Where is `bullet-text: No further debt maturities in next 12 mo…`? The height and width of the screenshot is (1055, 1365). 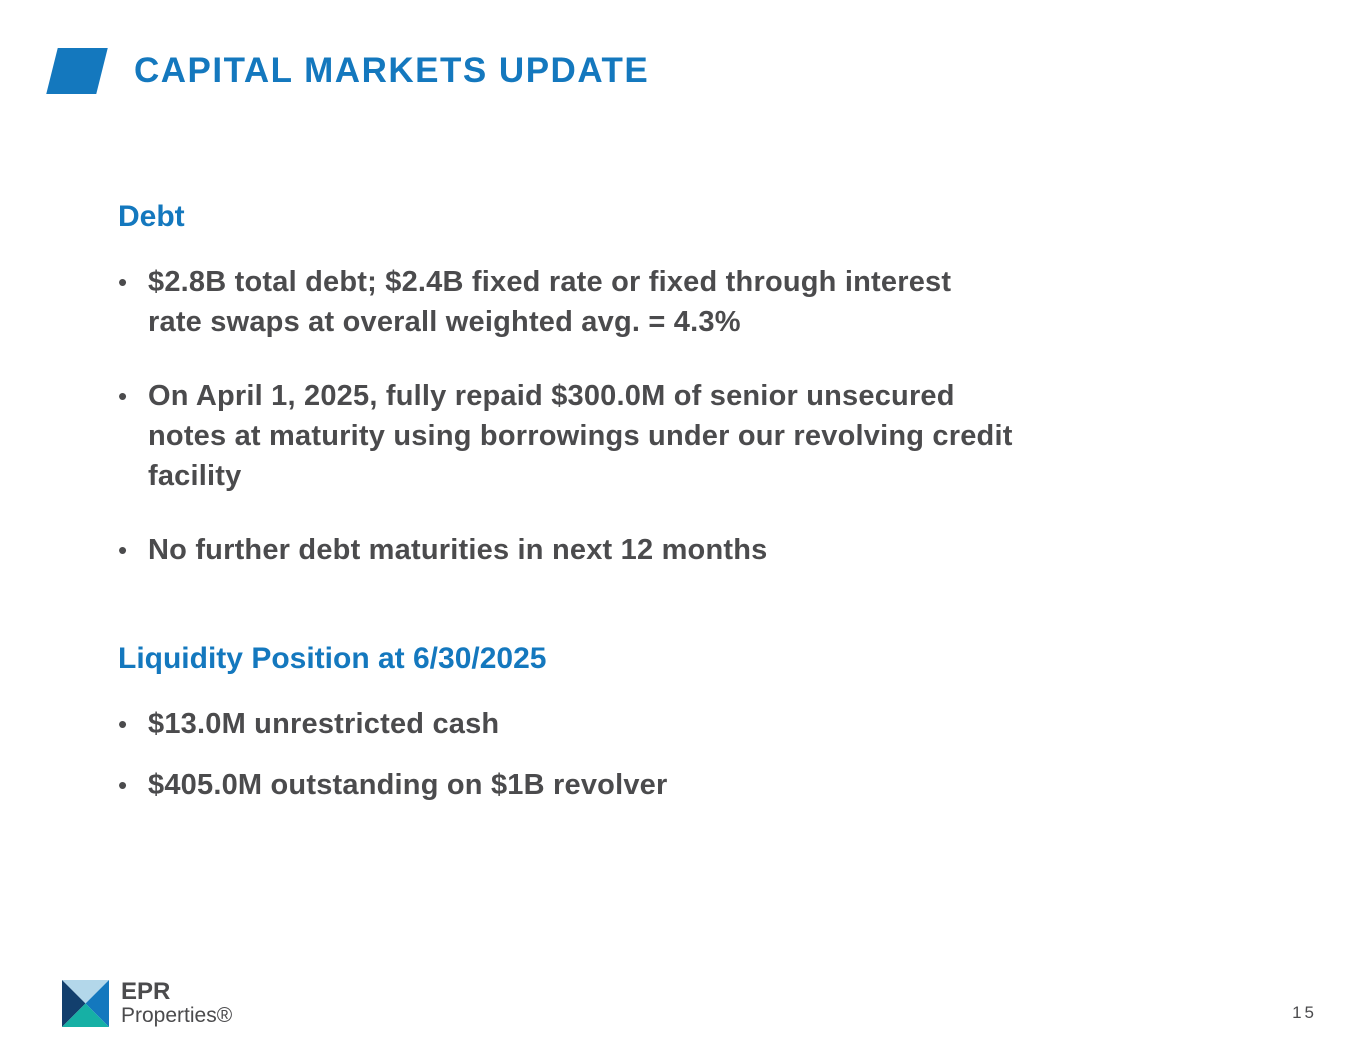
bullet-text: No further debt maturities in next 12 mo… is located at coordinates (458, 550).